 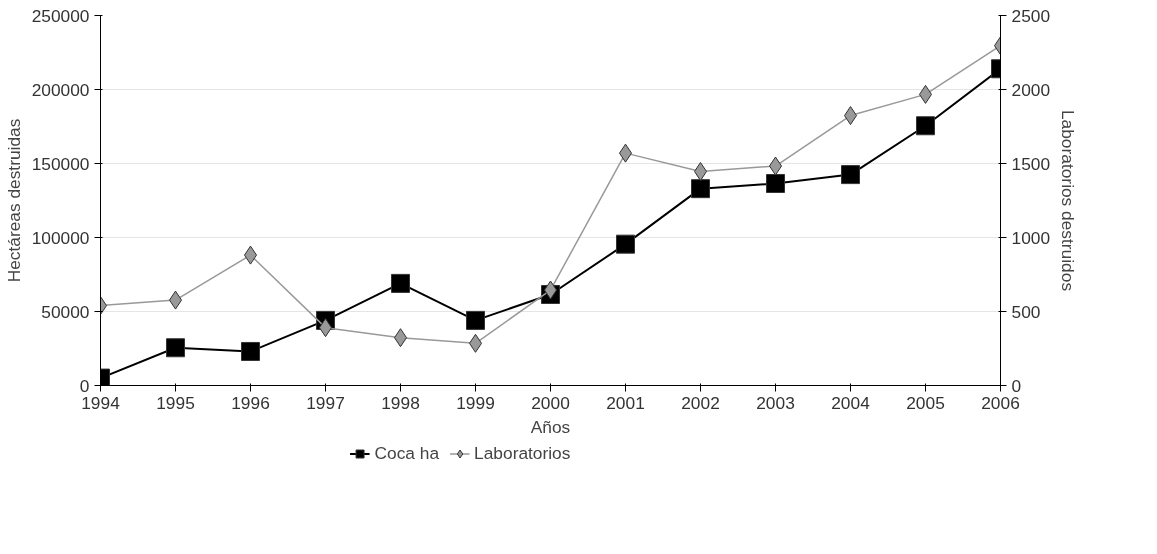 I want to click on x-tick-label: 1998, so click(x=400, y=402).